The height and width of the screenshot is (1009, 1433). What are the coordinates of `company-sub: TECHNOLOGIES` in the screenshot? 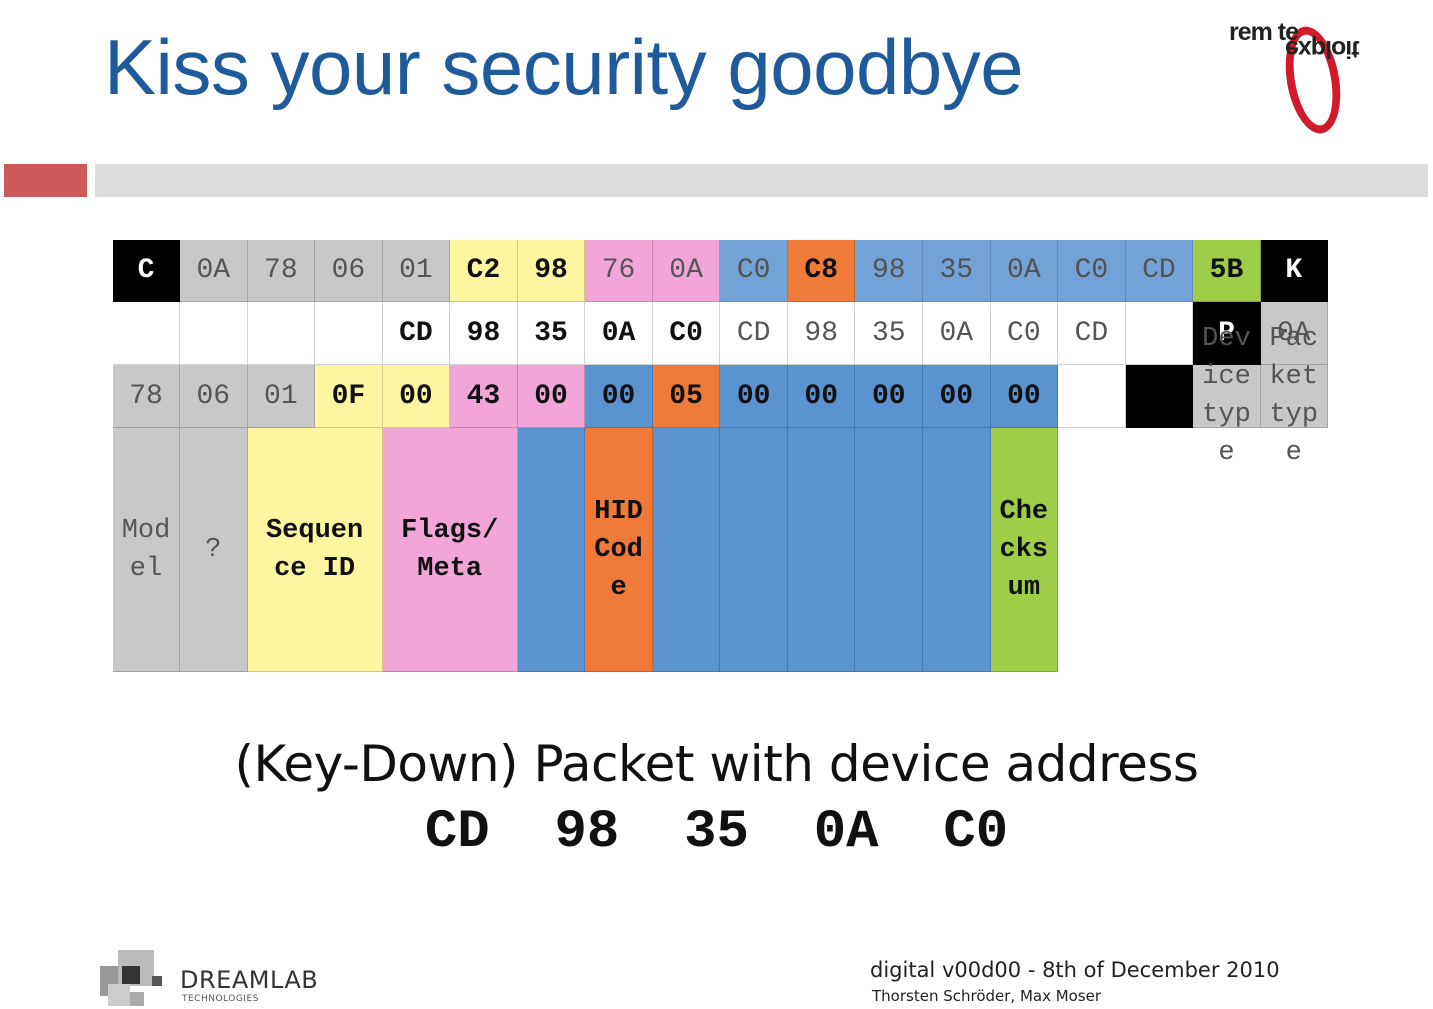 It's located at (220, 999).